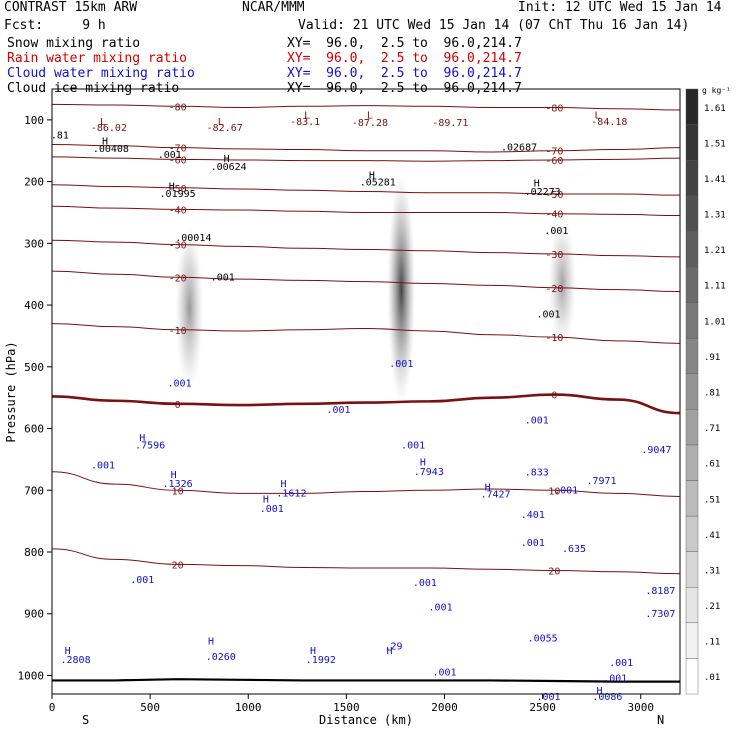  I want to click on x-axis-label: Distance (km), so click(366, 720).